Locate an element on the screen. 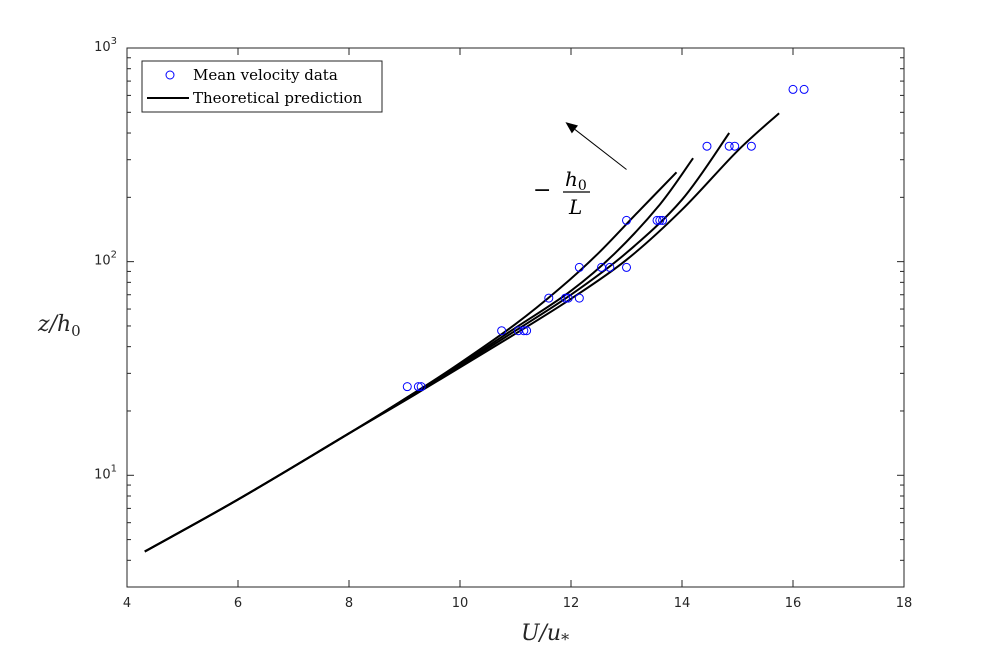 This screenshot has width=996, height=664. annotation-arrow is located at coordinates (600, 149).